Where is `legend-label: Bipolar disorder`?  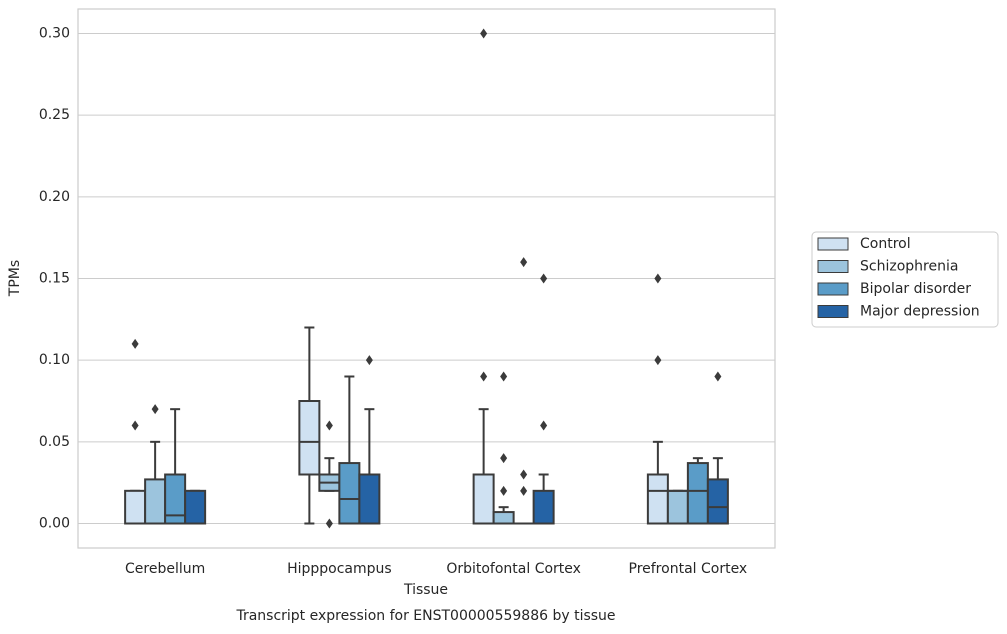 legend-label: Bipolar disorder is located at coordinates (915, 289).